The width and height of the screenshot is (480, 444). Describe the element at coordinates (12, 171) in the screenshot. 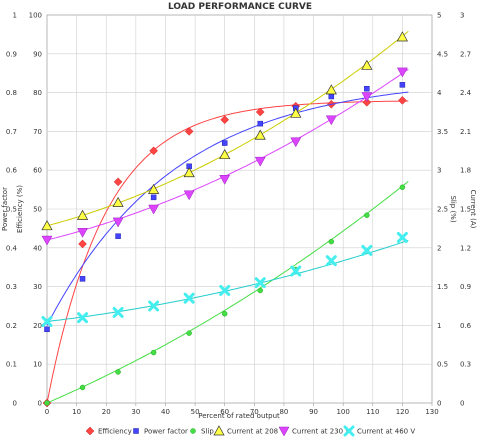

I see `left-tick-label: 0.6` at that location.